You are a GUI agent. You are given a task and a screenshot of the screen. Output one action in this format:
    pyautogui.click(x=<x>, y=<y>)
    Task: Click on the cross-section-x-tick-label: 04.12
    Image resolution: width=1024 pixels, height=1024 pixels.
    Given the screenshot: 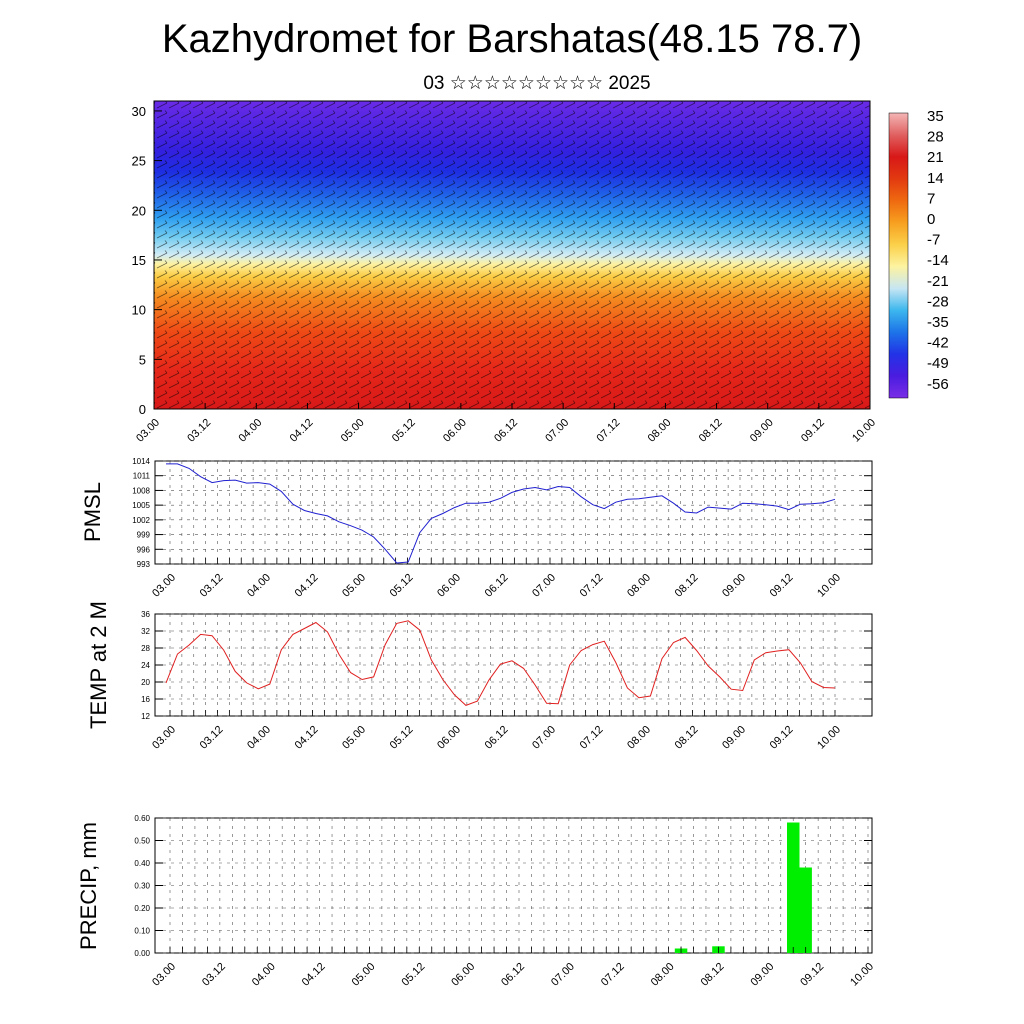 What is the action you would take?
    pyautogui.click(x=302, y=431)
    